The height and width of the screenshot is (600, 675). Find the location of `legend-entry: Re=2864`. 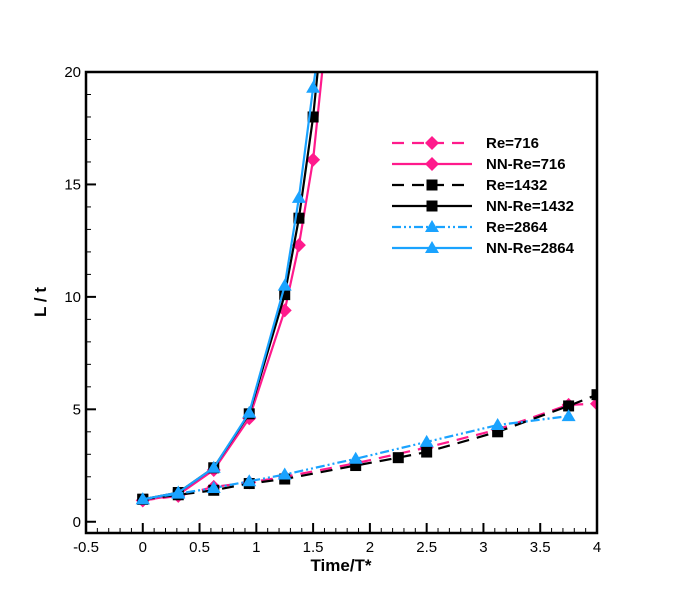

legend-entry: Re=2864 is located at coordinates (470, 227).